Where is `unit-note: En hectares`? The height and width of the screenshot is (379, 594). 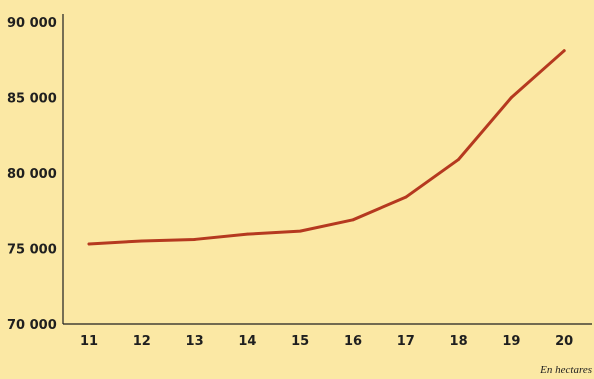
unit-note: En hectares is located at coordinates (565, 370).